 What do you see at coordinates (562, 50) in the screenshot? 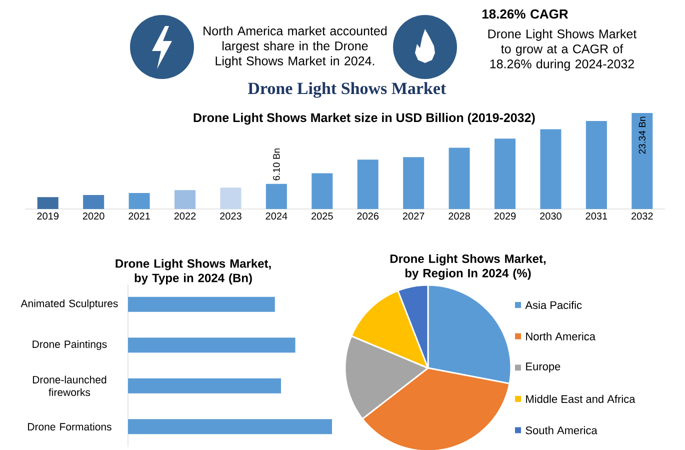
I see `text: Drone Light Shows Market to grow at a CAGR of 18.26% during 2024-2032` at bounding box center [562, 50].